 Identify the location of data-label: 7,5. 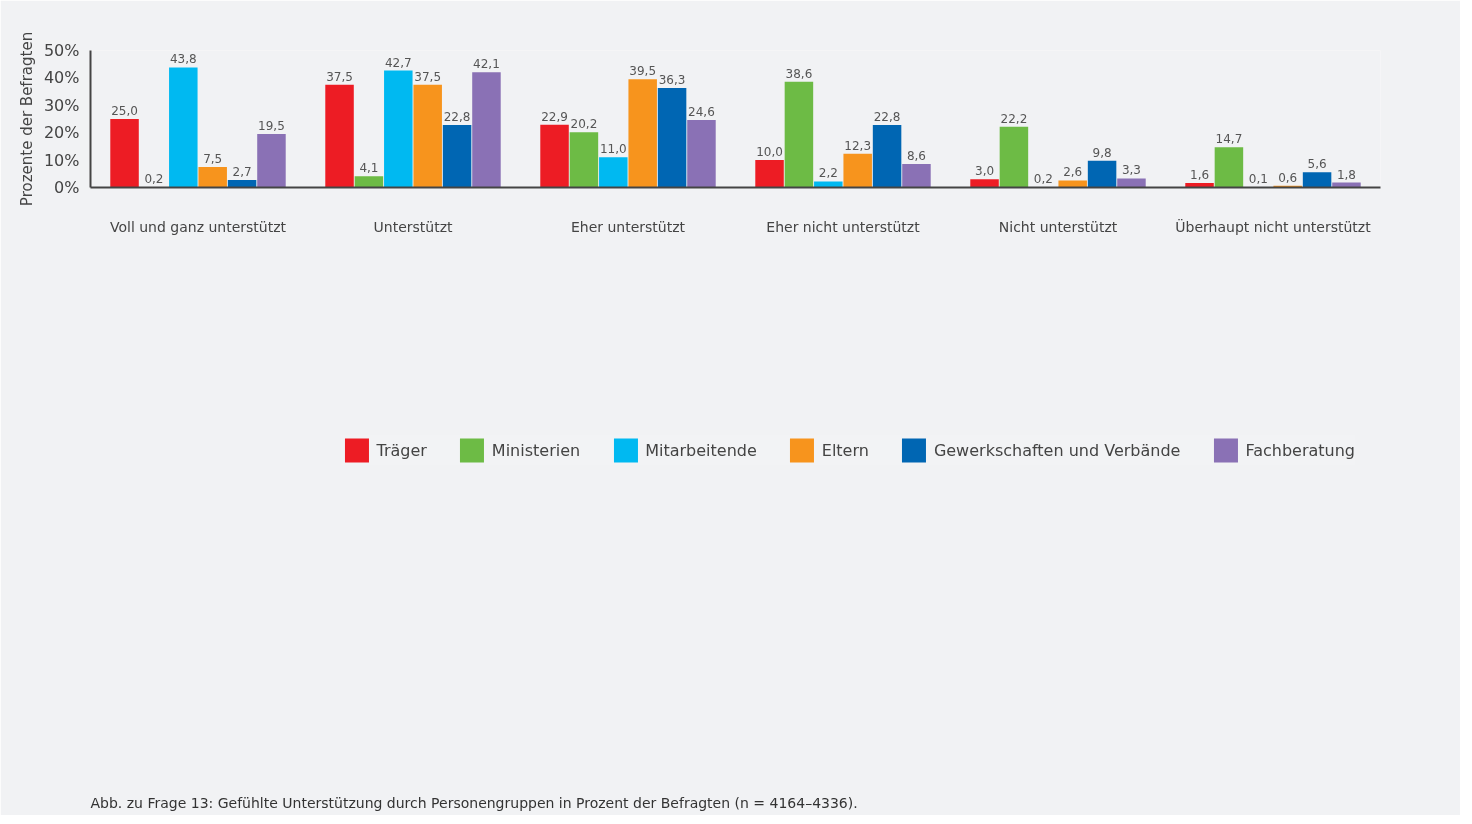
(213, 158).